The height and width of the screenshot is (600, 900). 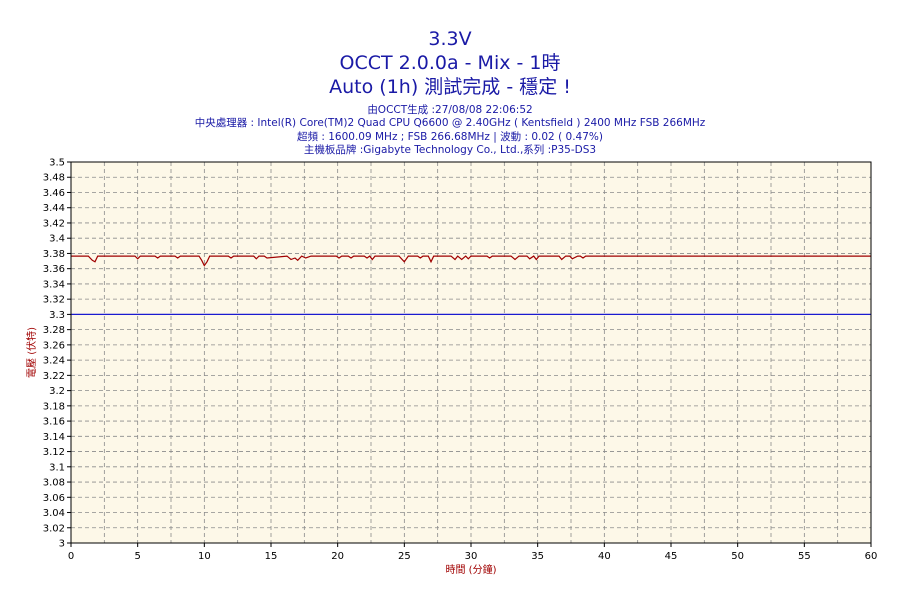 I want to click on x-tick-label: 50, so click(x=737, y=556).